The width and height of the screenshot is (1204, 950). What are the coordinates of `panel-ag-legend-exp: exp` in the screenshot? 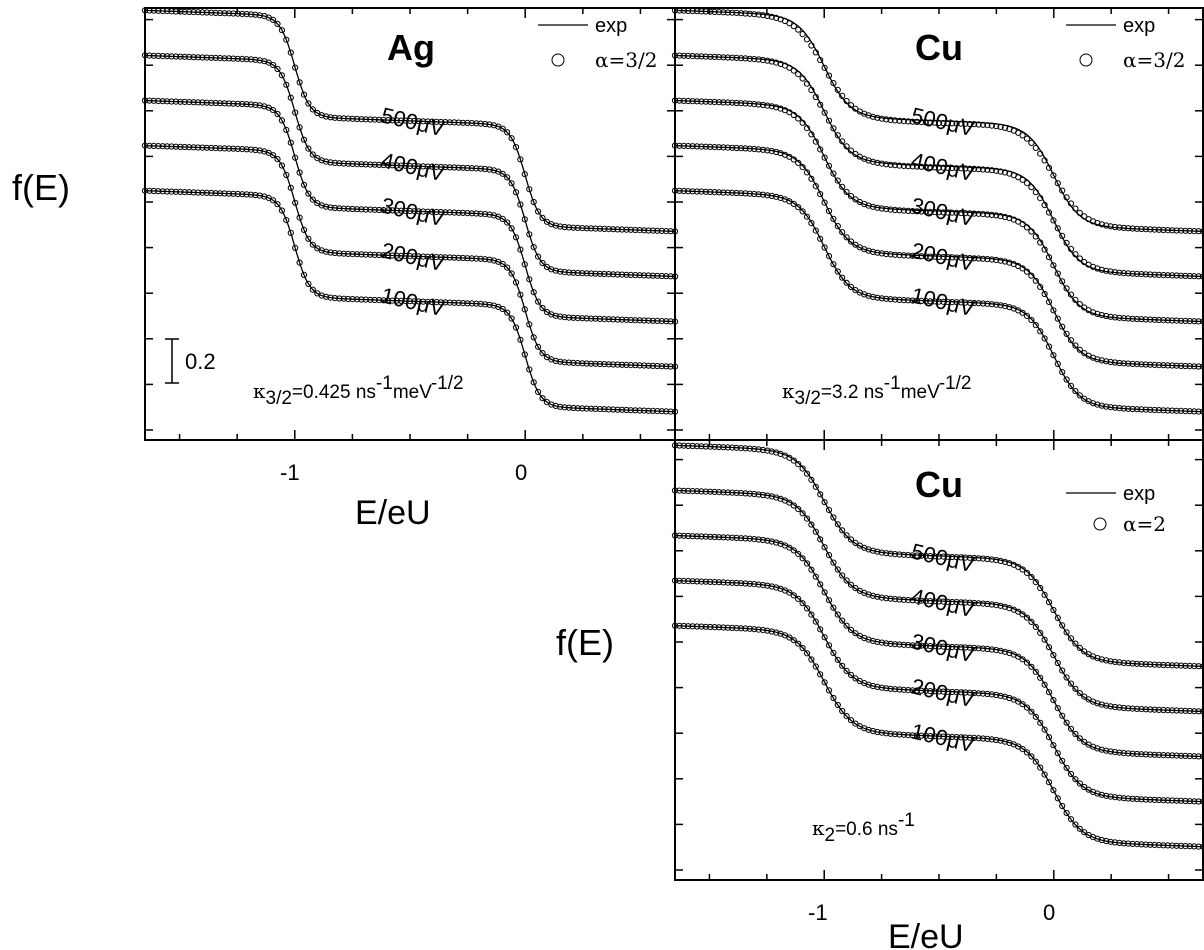 It's located at (611, 26).